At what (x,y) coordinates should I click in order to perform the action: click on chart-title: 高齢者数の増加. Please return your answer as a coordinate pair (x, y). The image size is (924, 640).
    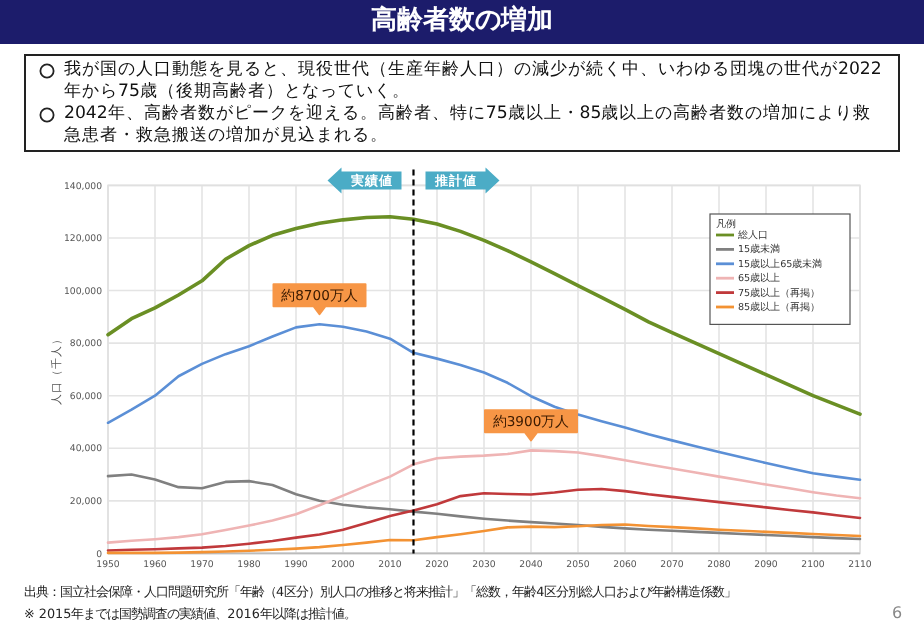
    Looking at the image, I should click on (462, 22).